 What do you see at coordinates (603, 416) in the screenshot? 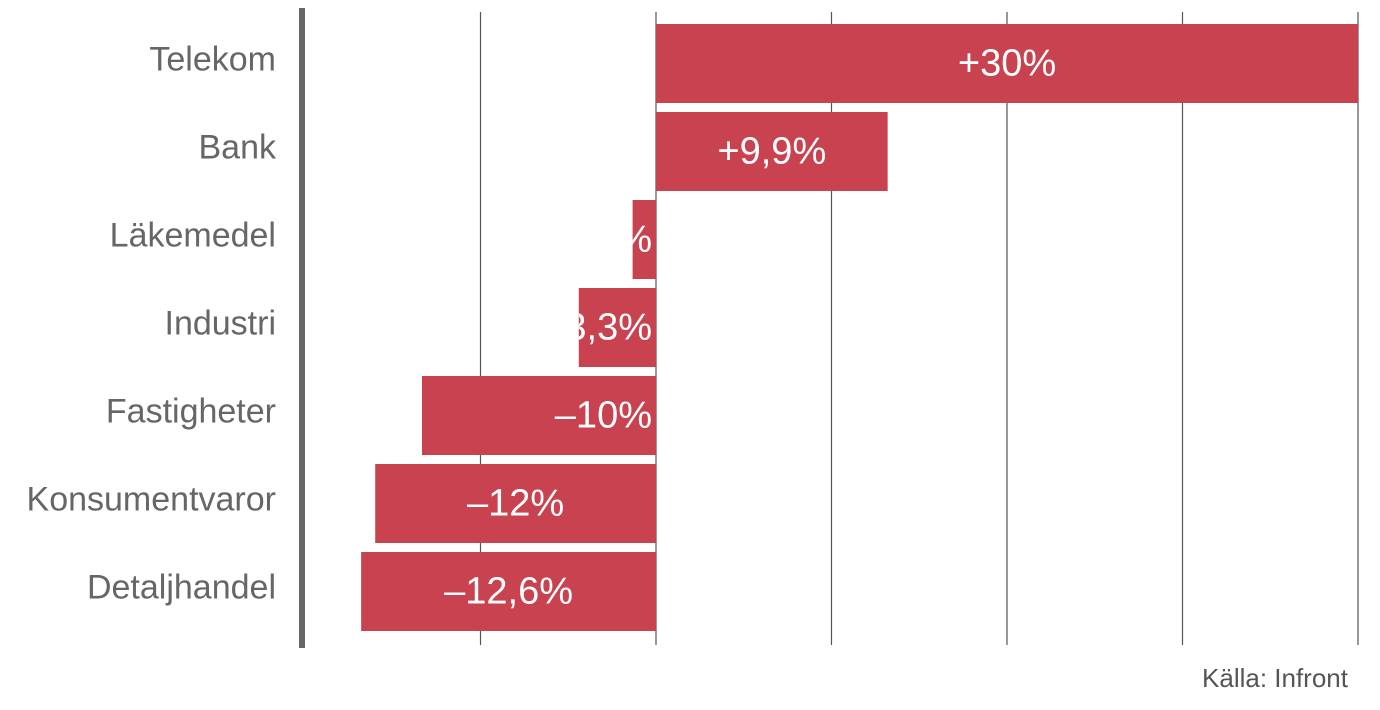
I see `value-label: –10%` at bounding box center [603, 416].